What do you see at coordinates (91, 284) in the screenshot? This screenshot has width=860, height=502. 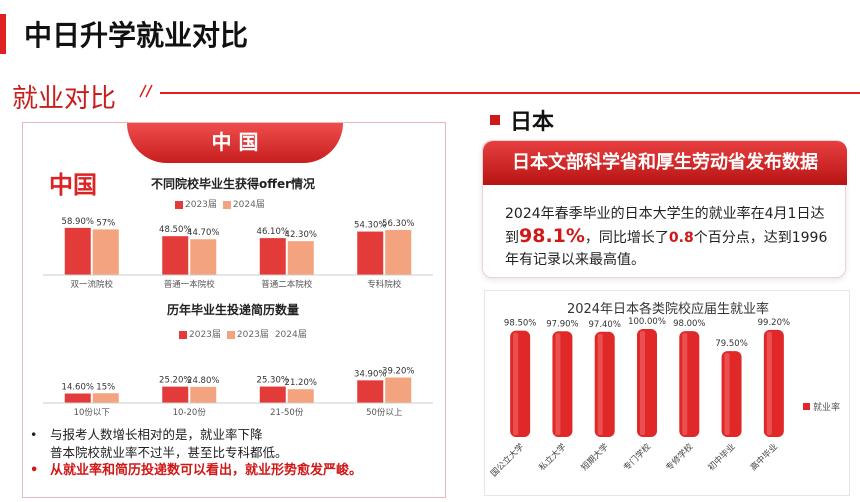 I see `x-tick-label: 双一流院校` at bounding box center [91, 284].